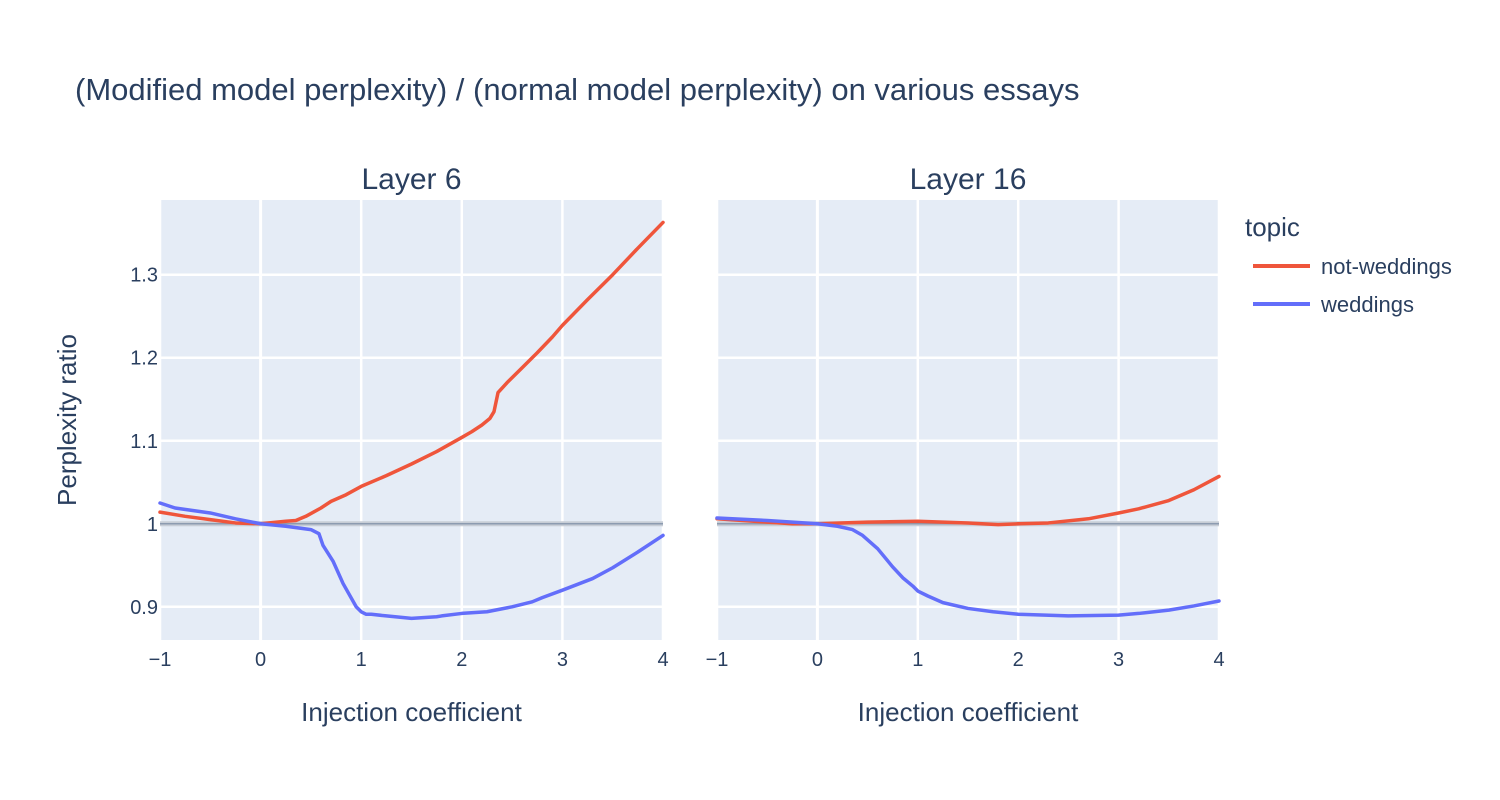 This screenshot has width=1500, height=800. Describe the element at coordinates (144, 276) in the screenshot. I see `y-tick-label: 1.3` at that location.